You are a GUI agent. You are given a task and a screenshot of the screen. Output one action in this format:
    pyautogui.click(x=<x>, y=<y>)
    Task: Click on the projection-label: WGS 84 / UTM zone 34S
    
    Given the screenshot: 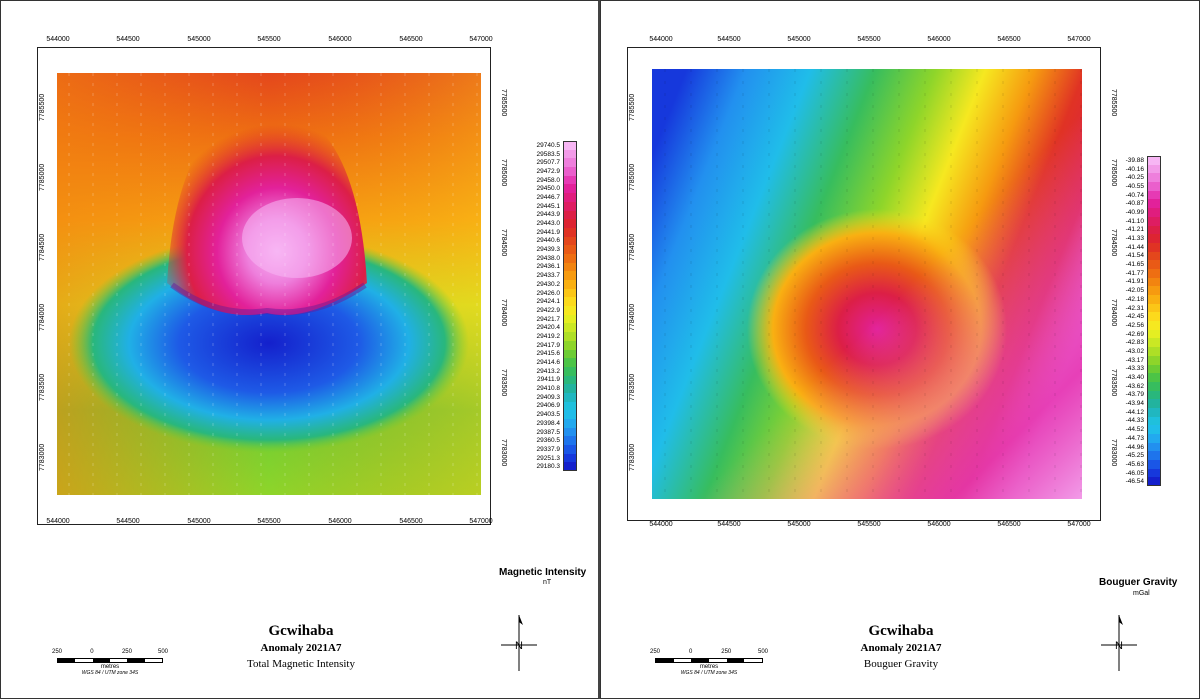 What is the action you would take?
    pyautogui.click(x=709, y=673)
    